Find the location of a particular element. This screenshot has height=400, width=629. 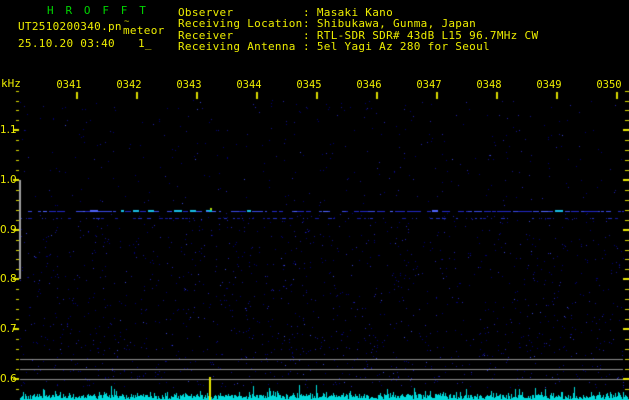

time-axis-label: 0343 is located at coordinates (189, 85).